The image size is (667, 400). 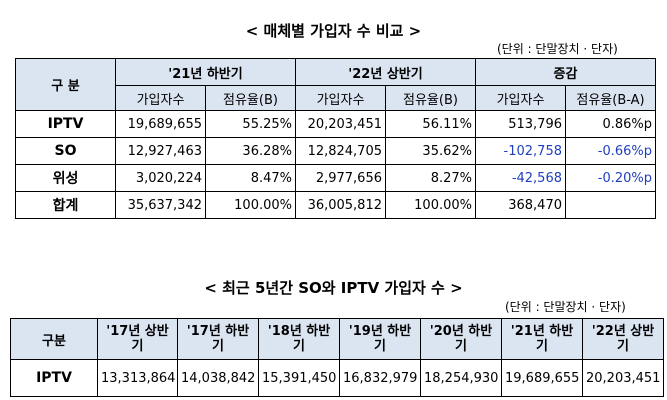 What do you see at coordinates (610, 178) in the screenshot?
I see `cell-change-share: -0.20%p` at bounding box center [610, 178].